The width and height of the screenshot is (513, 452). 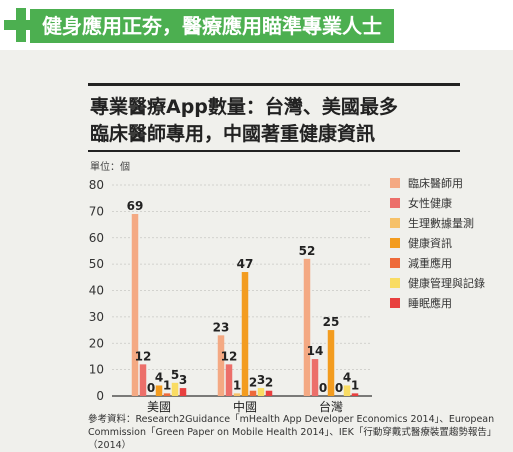 What do you see at coordinates (430, 203) in the screenshot?
I see `legend-label: 女性健康` at bounding box center [430, 203].